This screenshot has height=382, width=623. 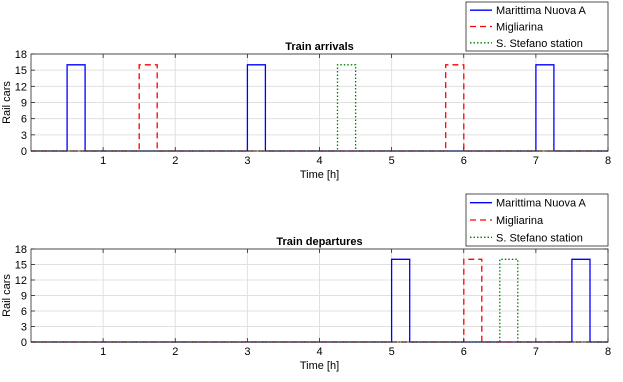 What do you see at coordinates (319, 47) in the screenshot?
I see `chart-title: Train arrivals` at bounding box center [319, 47].